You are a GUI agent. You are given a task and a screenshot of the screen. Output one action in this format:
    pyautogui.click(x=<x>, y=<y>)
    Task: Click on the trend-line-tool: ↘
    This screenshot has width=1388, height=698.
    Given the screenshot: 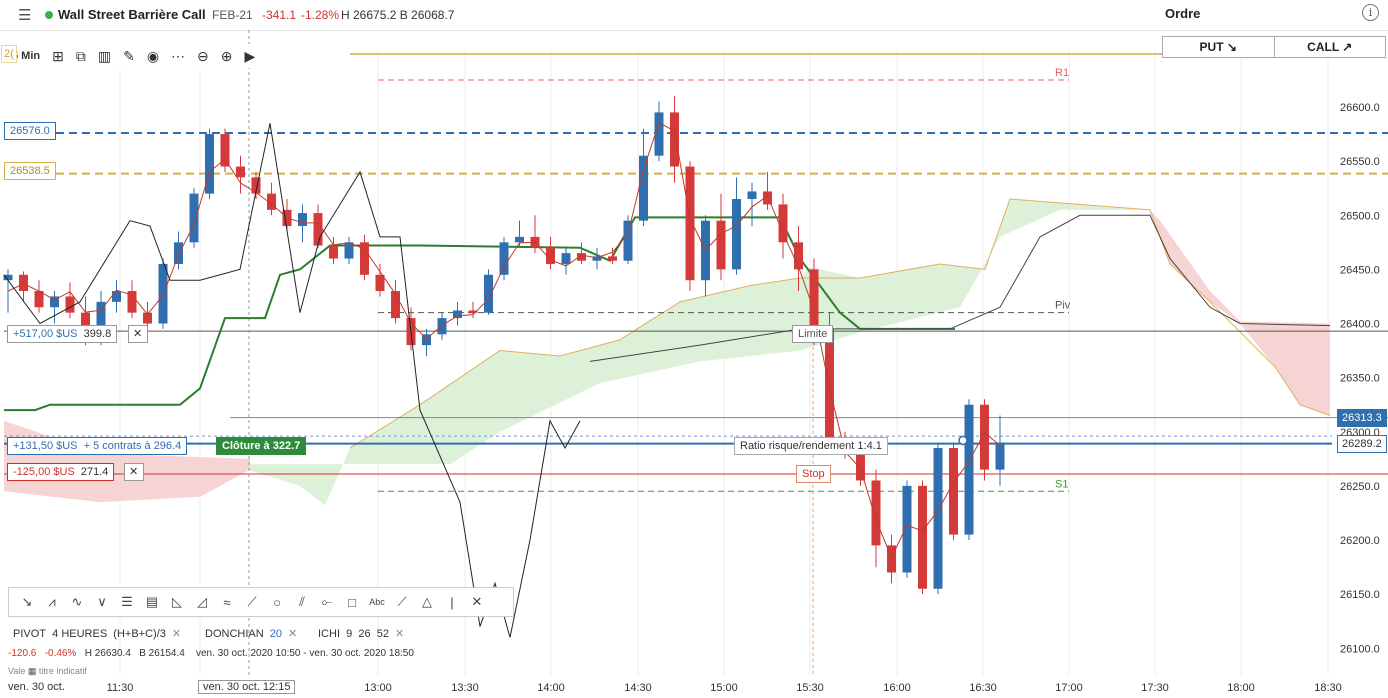 What is the action you would take?
    pyautogui.click(x=27, y=601)
    